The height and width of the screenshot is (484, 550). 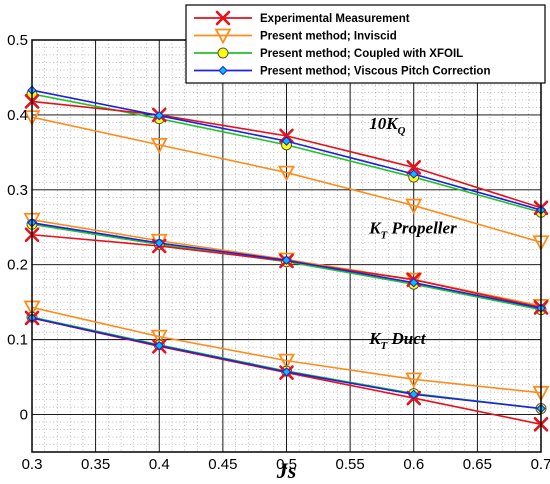 I want to click on x-tick-label: 0.55, so click(x=350, y=464).